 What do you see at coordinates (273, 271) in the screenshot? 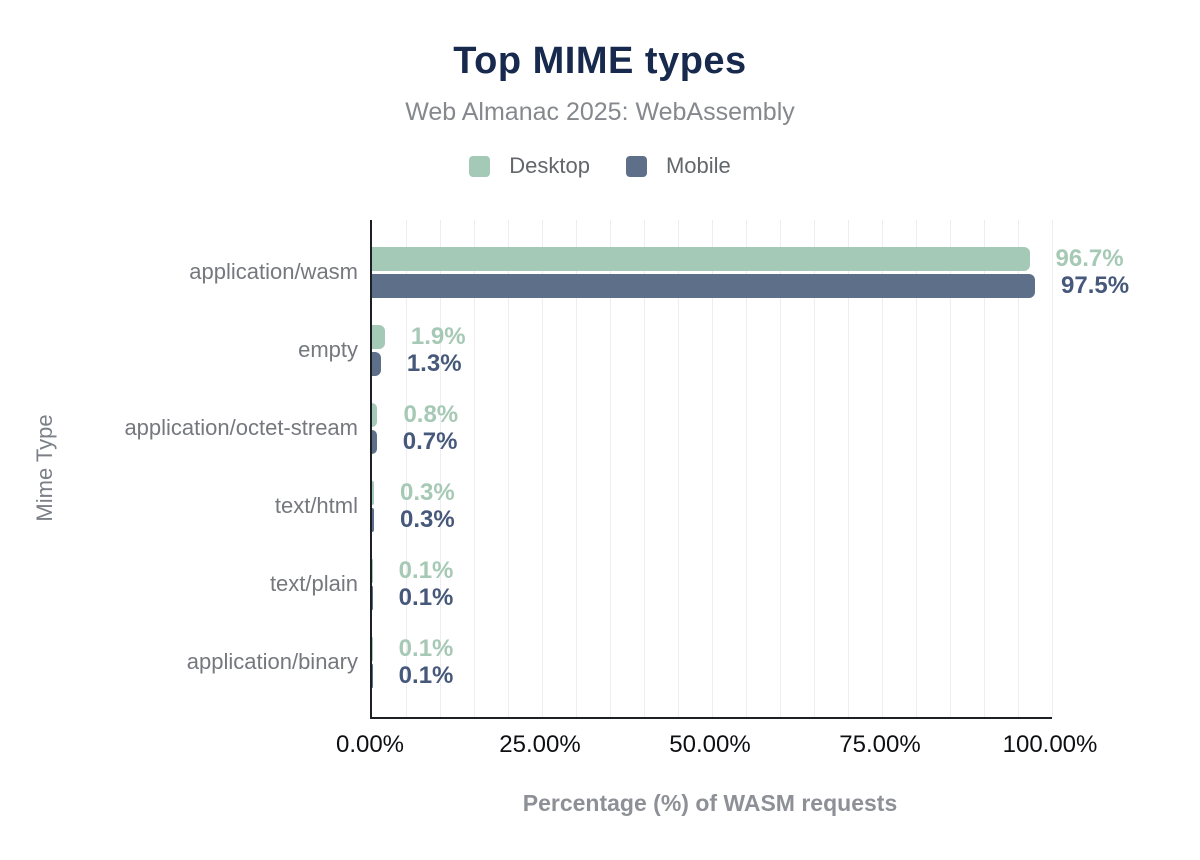
I see `category-label: application/wasm` at bounding box center [273, 271].